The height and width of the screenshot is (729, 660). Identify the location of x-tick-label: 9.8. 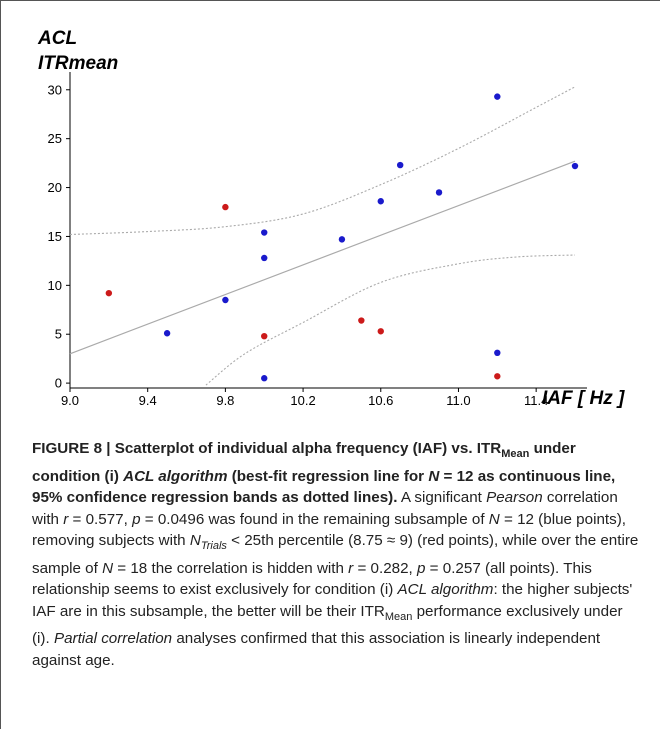
(225, 400).